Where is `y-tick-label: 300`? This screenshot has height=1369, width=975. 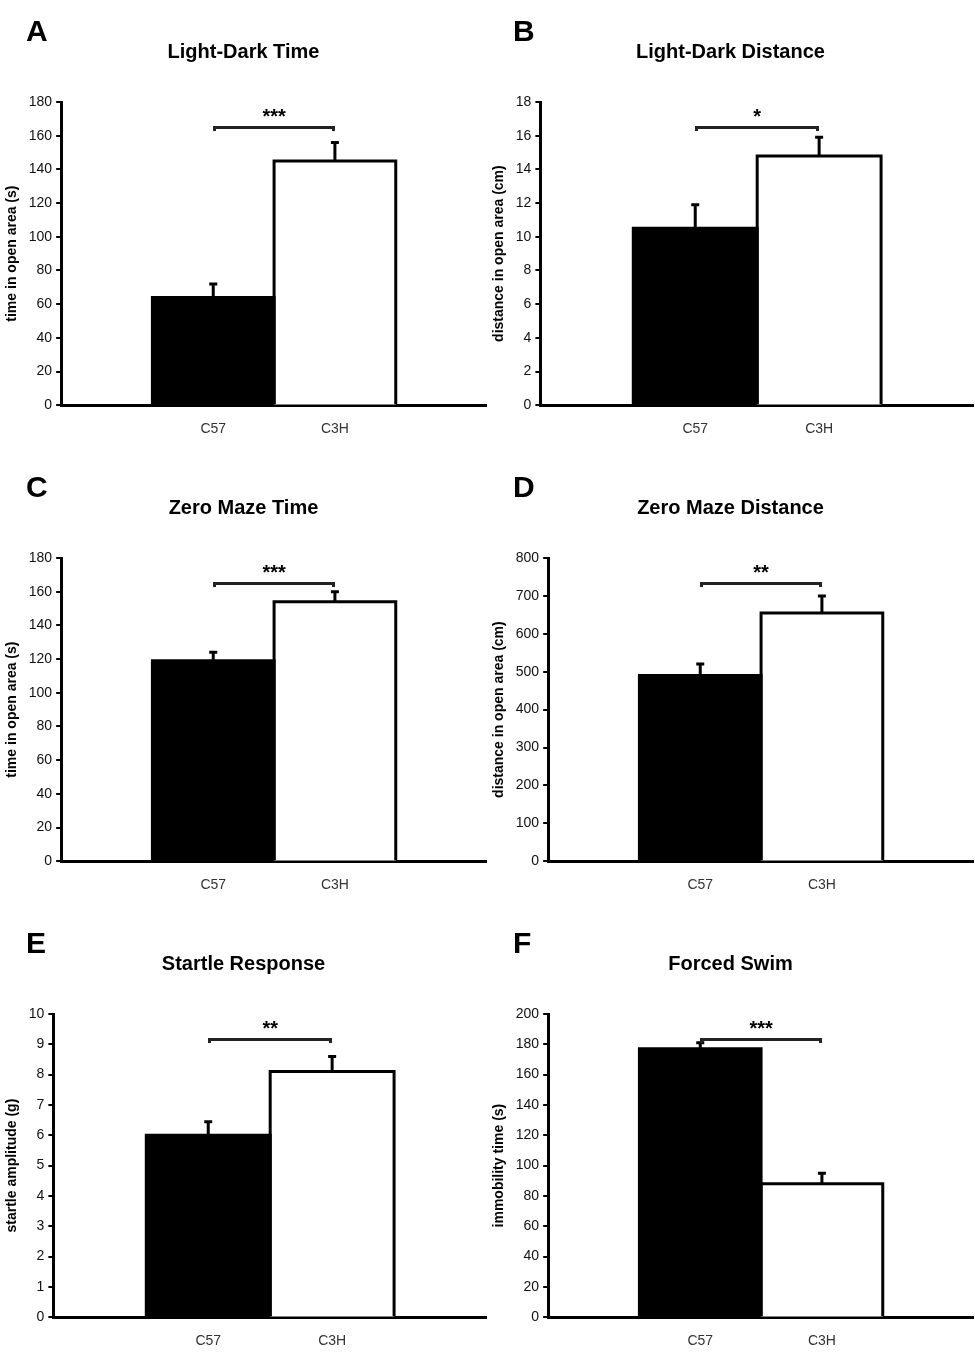
y-tick-label: 300 is located at coordinates (527, 746).